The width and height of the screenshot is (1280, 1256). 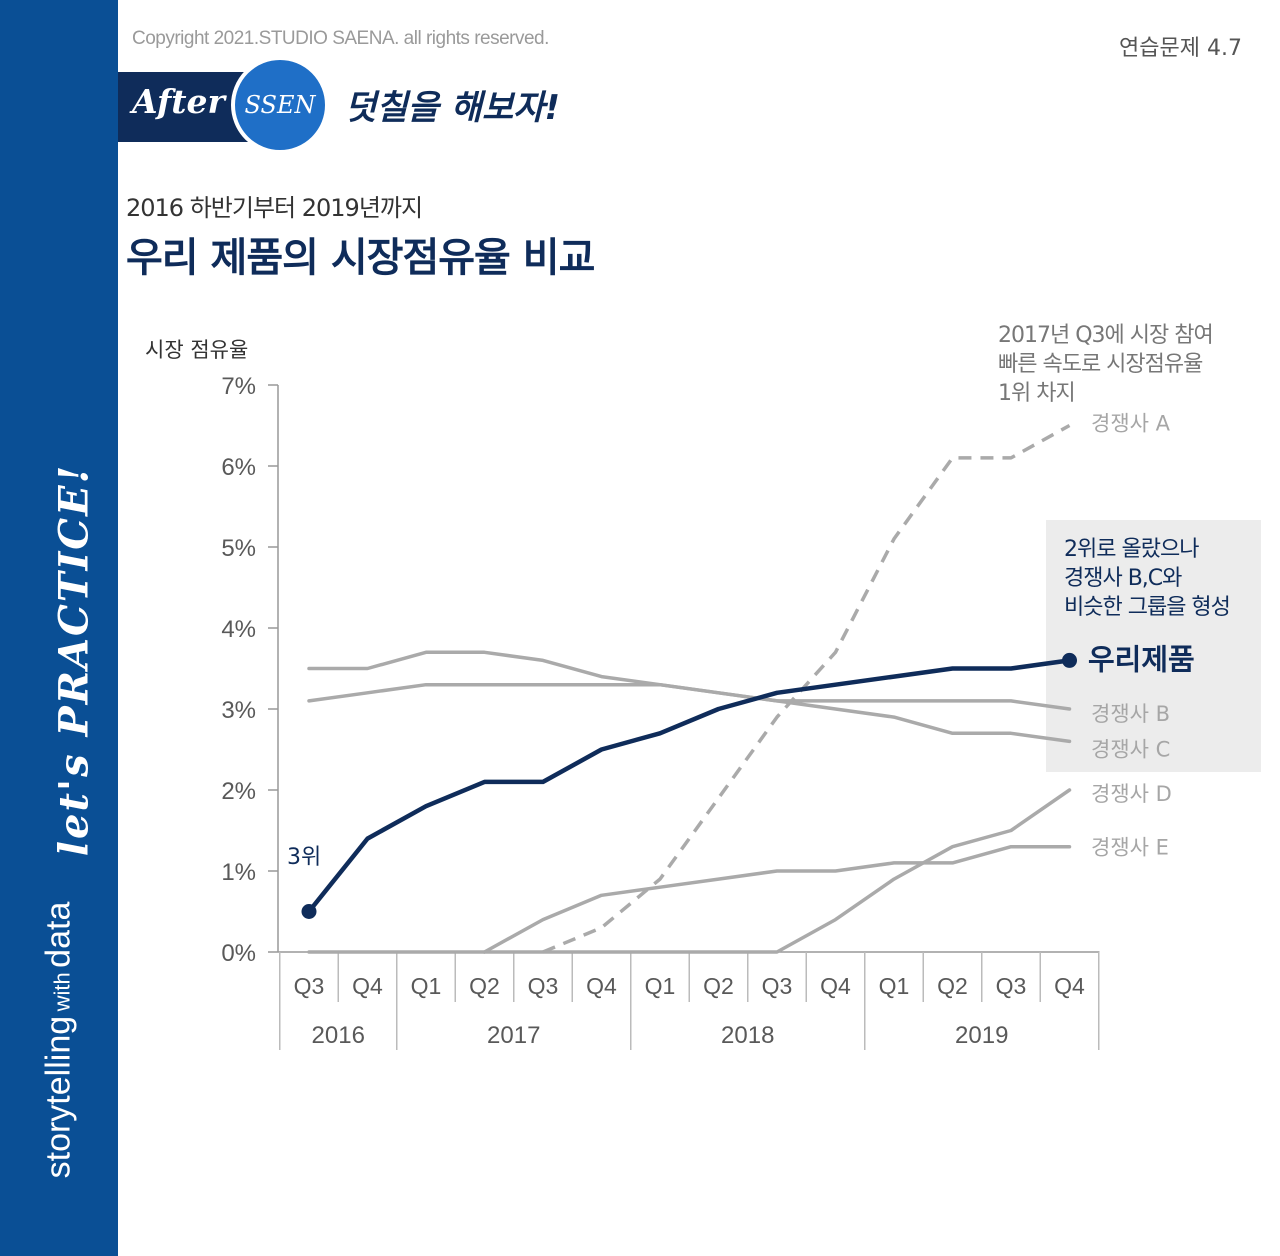 I want to click on callout-box, so click(x=1153, y=646).